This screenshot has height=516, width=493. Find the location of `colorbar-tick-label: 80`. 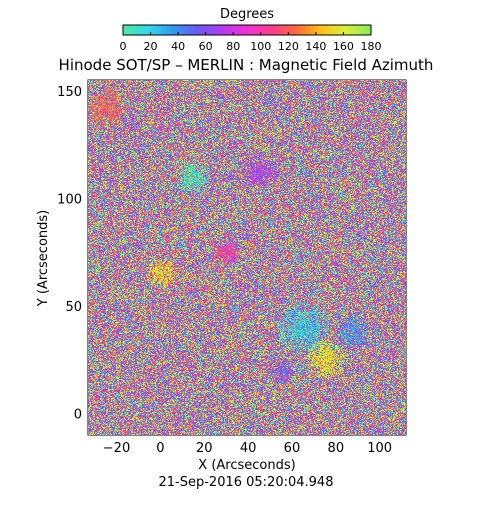

colorbar-tick-label: 80 is located at coordinates (233, 46).